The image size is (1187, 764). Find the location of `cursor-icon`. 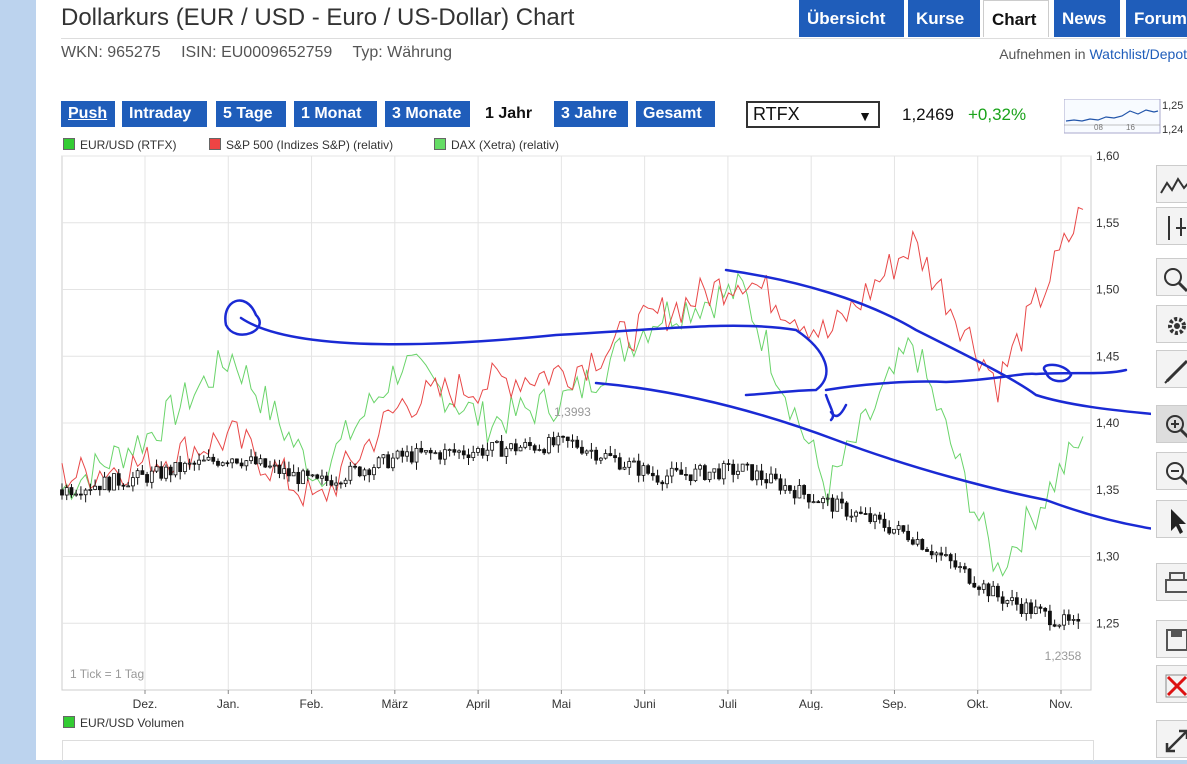

cursor-icon is located at coordinates (1178, 521).